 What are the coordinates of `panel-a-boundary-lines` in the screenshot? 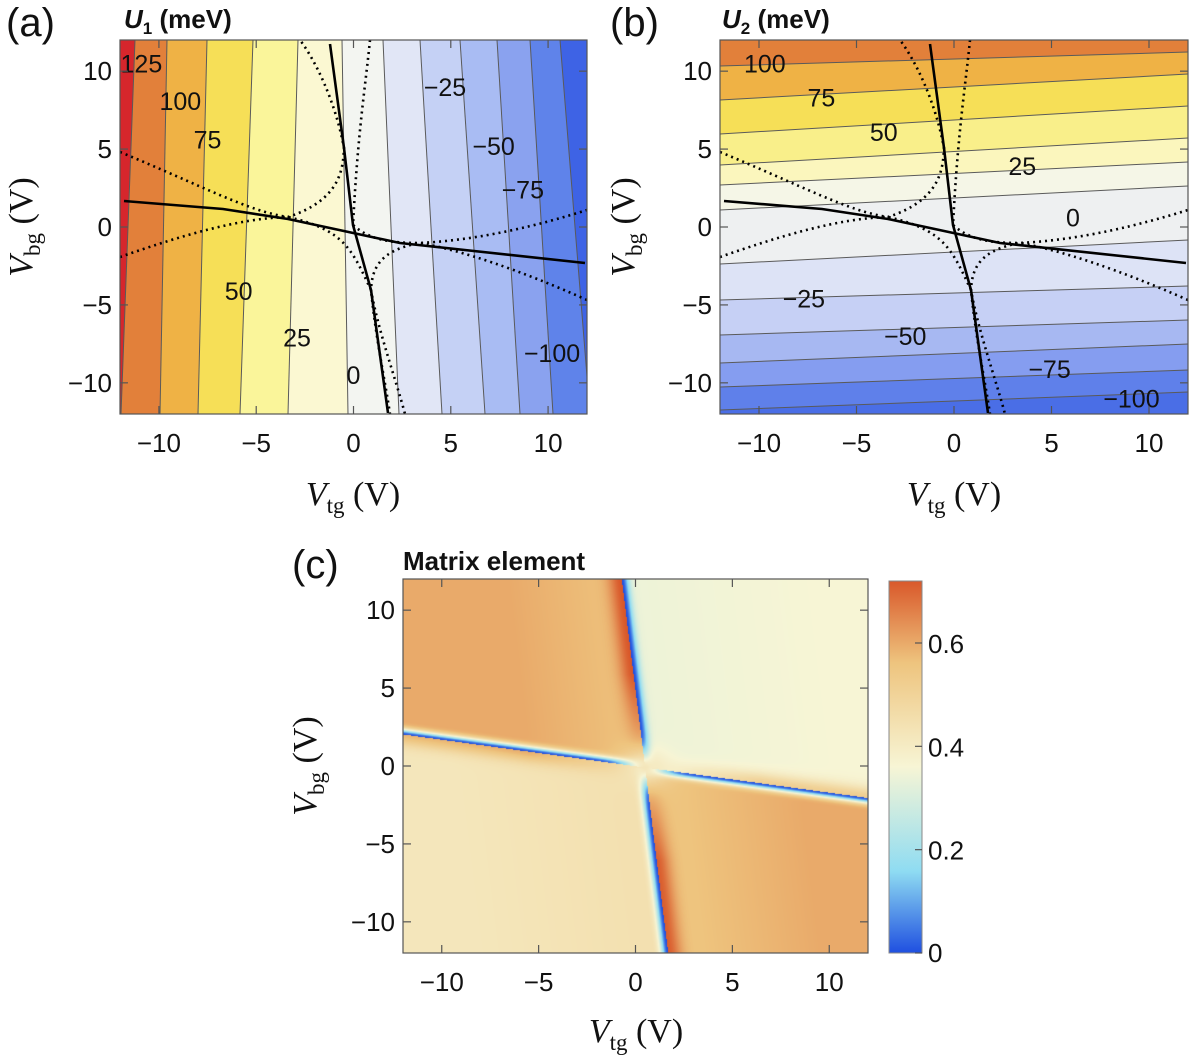 It's located at (353, 227).